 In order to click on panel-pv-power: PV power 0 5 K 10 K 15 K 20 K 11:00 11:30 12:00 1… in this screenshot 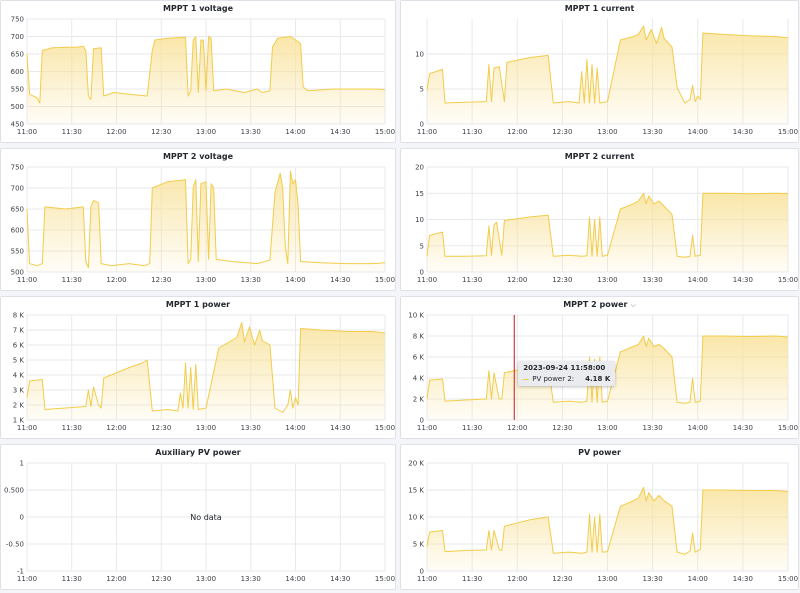, I will do `click(599, 517)`.